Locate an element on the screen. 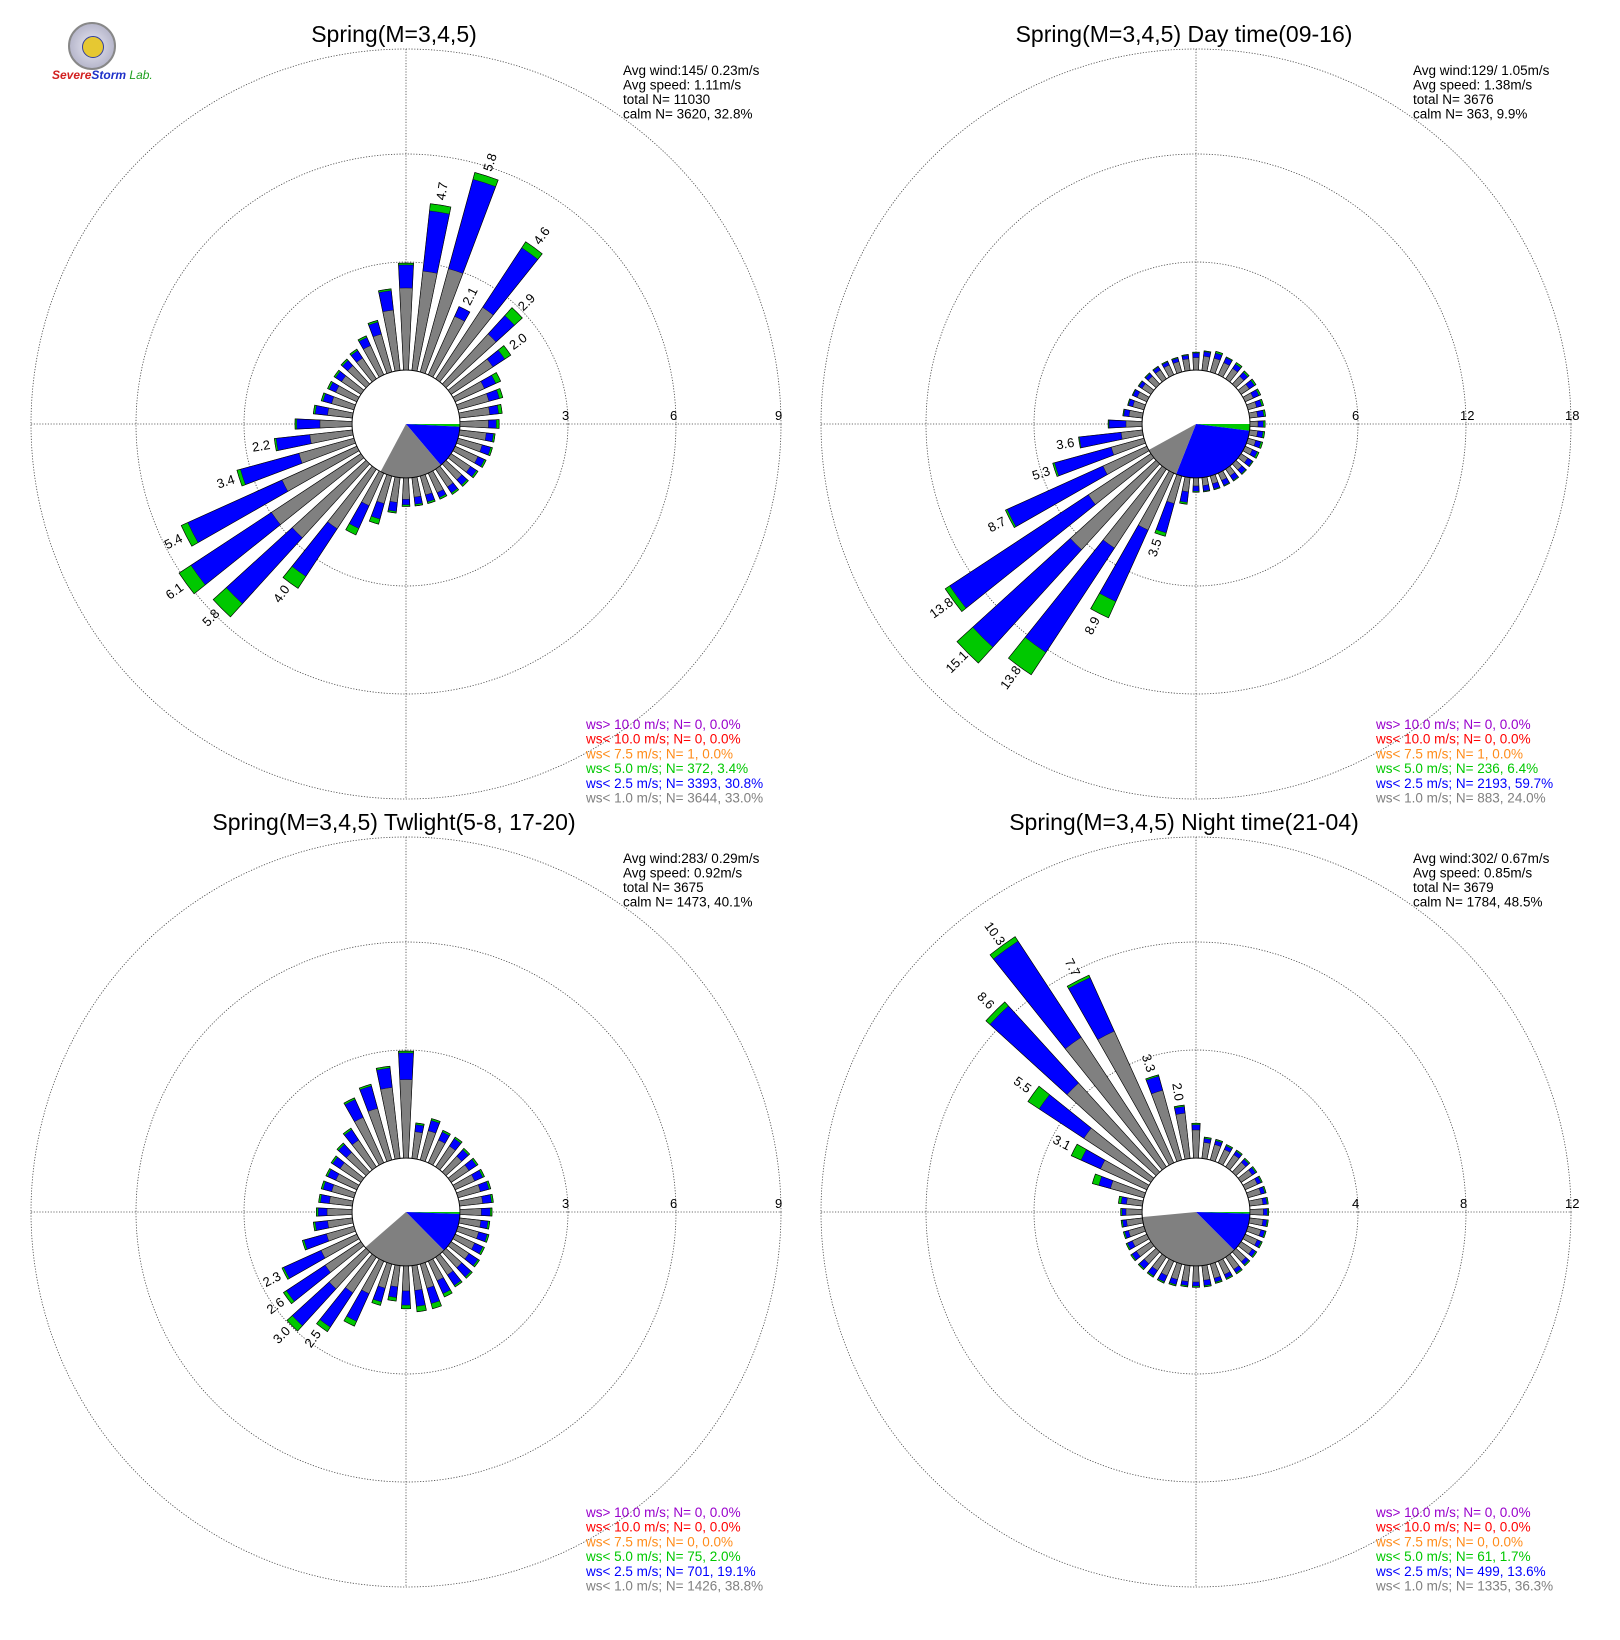  bar-label: 5.5 is located at coordinates (1022, 1084).